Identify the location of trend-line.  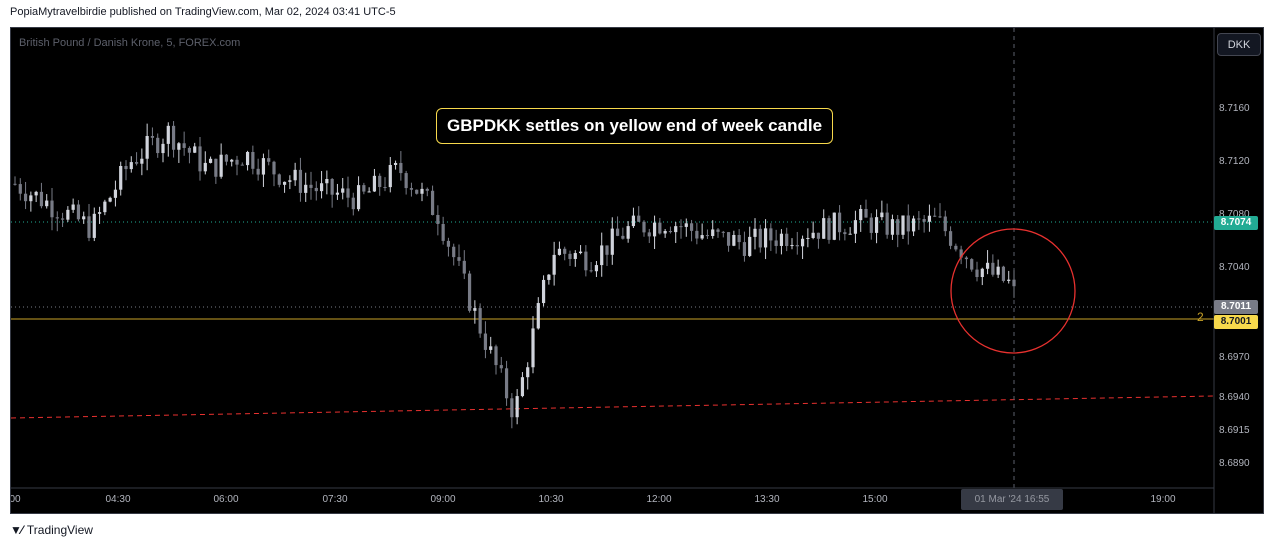
(613, 407).